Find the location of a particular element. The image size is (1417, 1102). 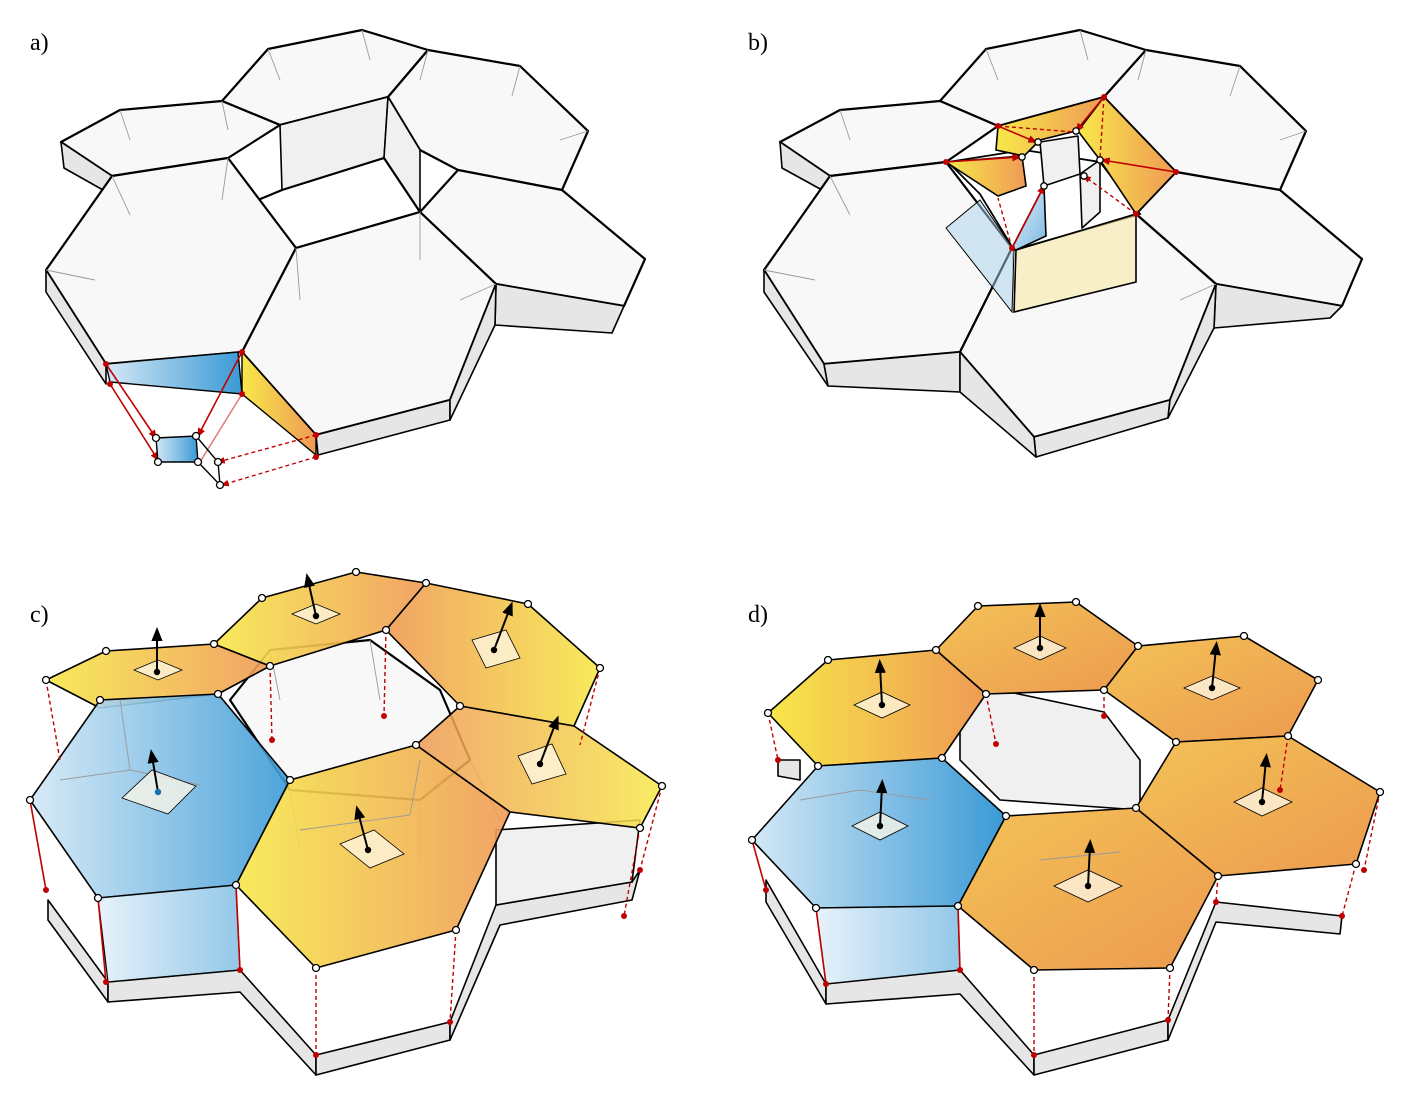

panel-label-a: a) is located at coordinates (39, 43).